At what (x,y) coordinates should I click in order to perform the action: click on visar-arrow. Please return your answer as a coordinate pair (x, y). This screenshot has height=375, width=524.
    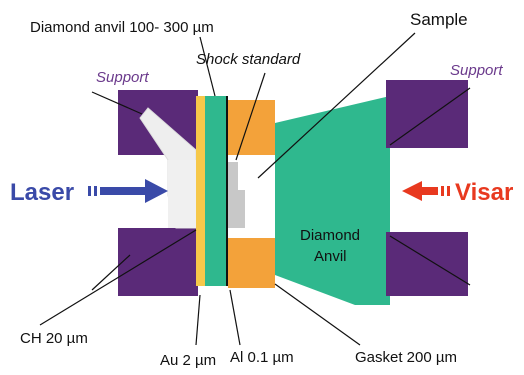
    Looking at the image, I should click on (426, 191).